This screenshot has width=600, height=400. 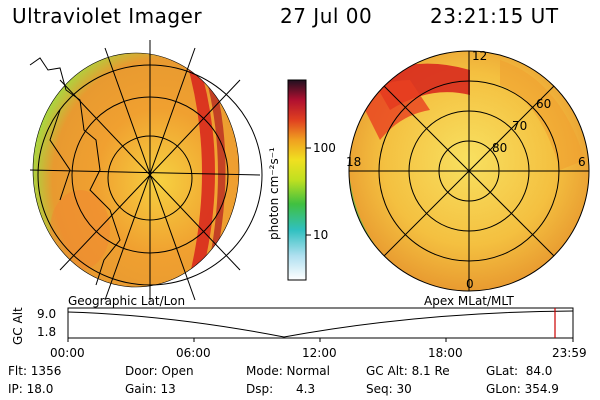 What do you see at coordinates (274, 193) in the screenshot?
I see `colorbar-unit-label: photon cm⁻²s⁻¹` at bounding box center [274, 193].